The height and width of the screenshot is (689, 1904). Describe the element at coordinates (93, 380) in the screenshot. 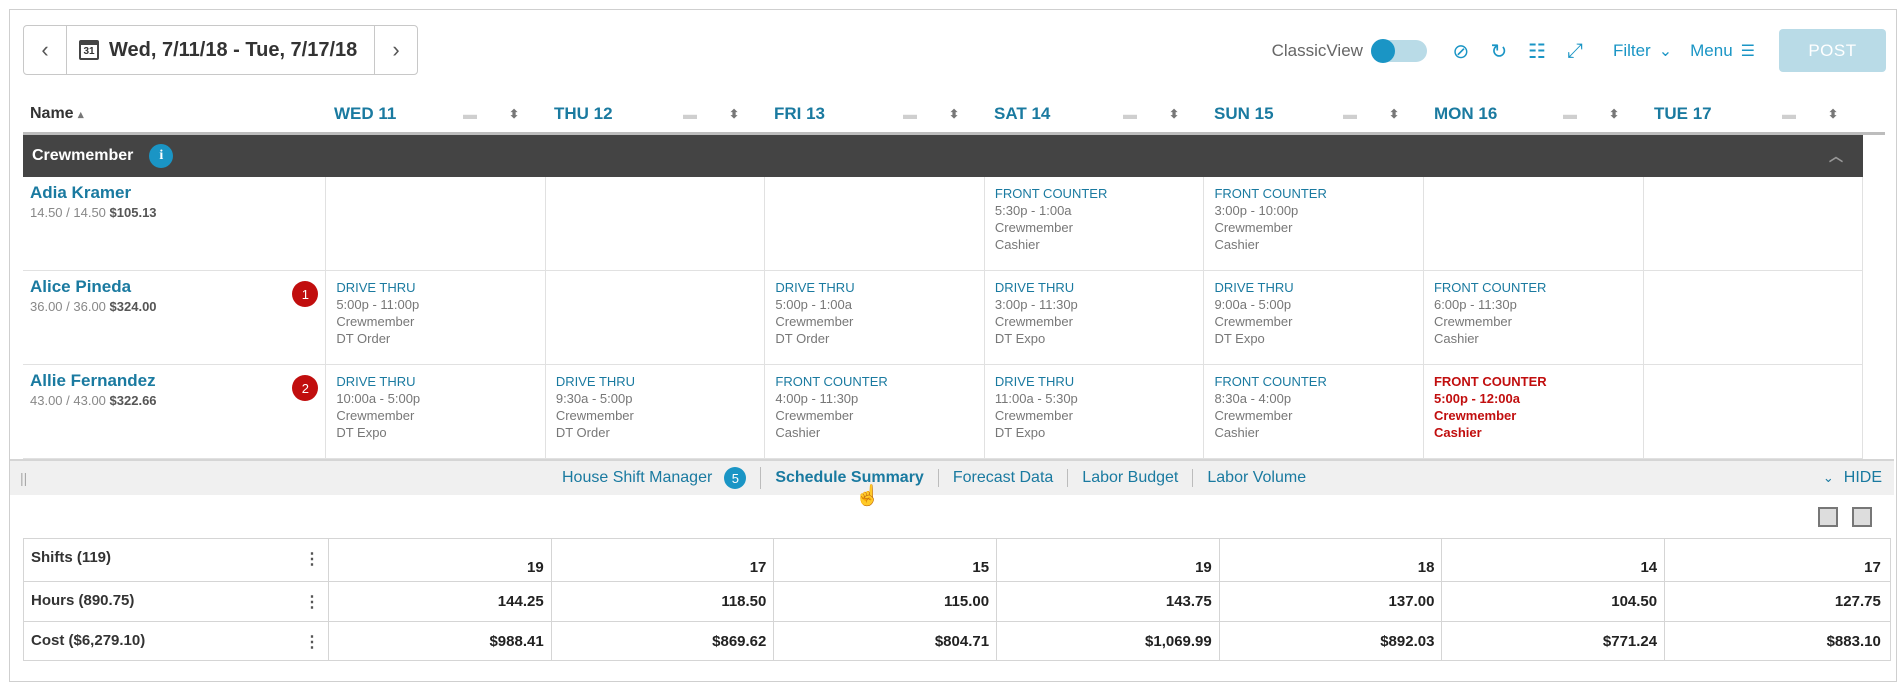

I see `employee-name: Allie Fernandez` at that location.